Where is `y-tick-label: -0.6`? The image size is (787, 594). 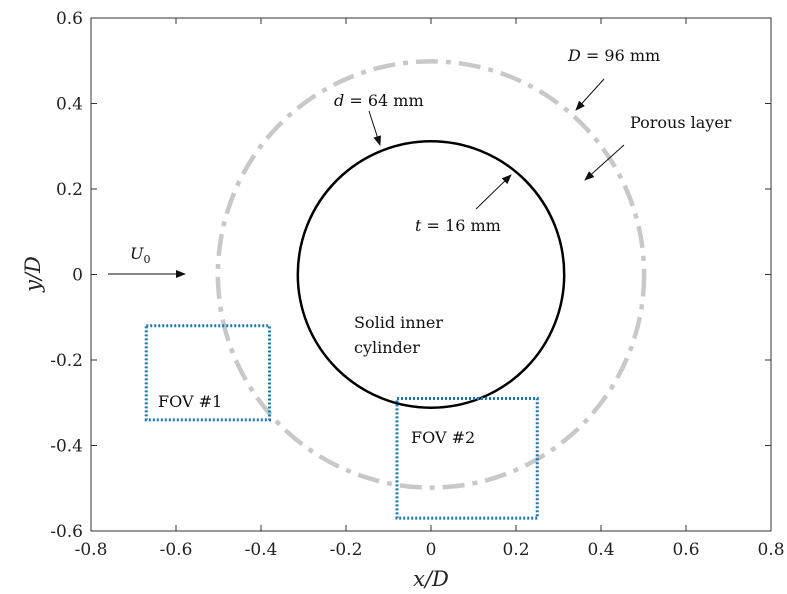 y-tick-label: -0.6 is located at coordinates (66, 532).